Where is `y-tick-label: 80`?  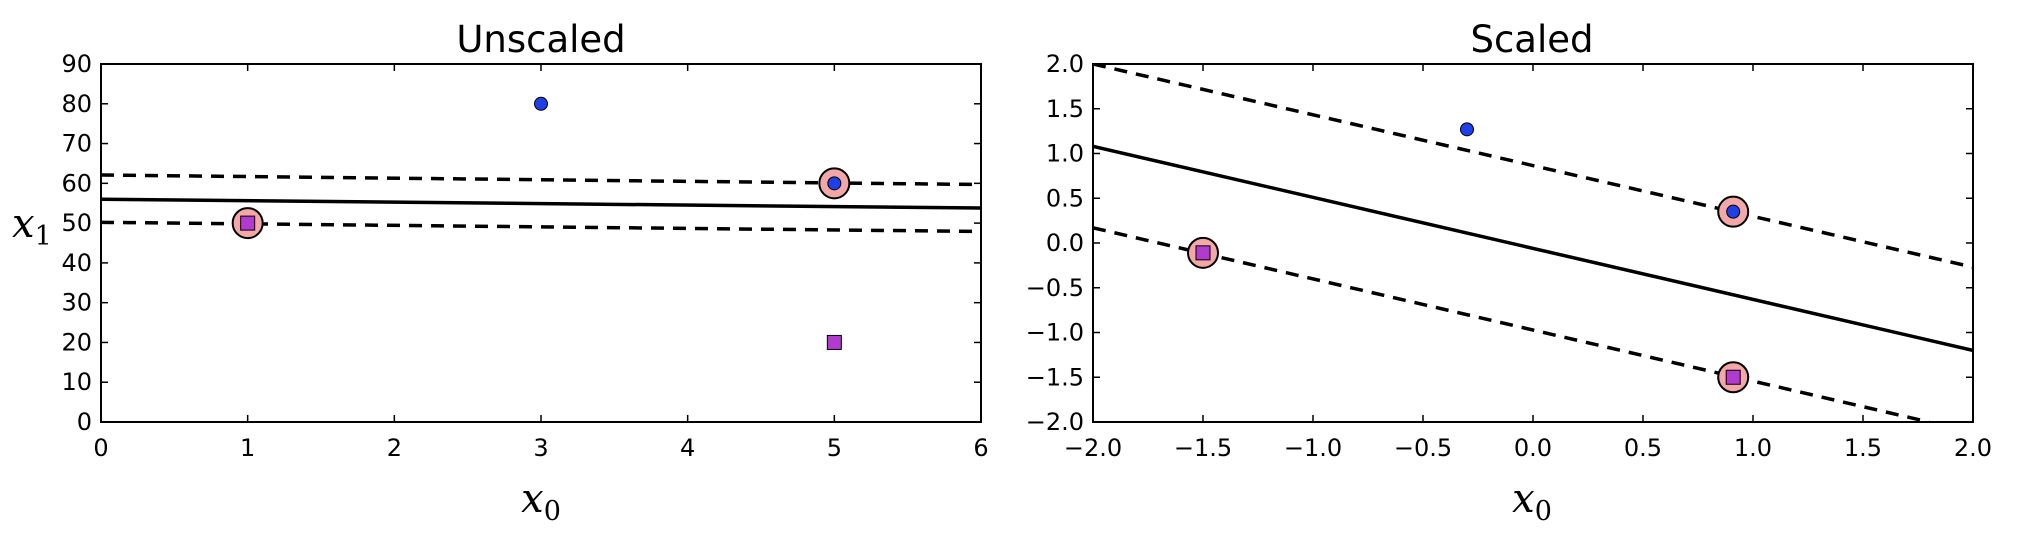
y-tick-label: 80 is located at coordinates (76, 104).